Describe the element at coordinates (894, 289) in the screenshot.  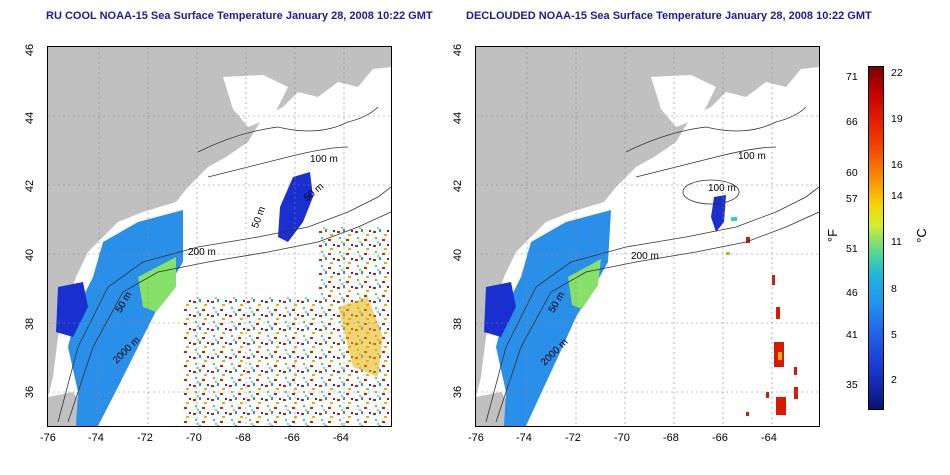
I see `celsius-tick: 8` at that location.